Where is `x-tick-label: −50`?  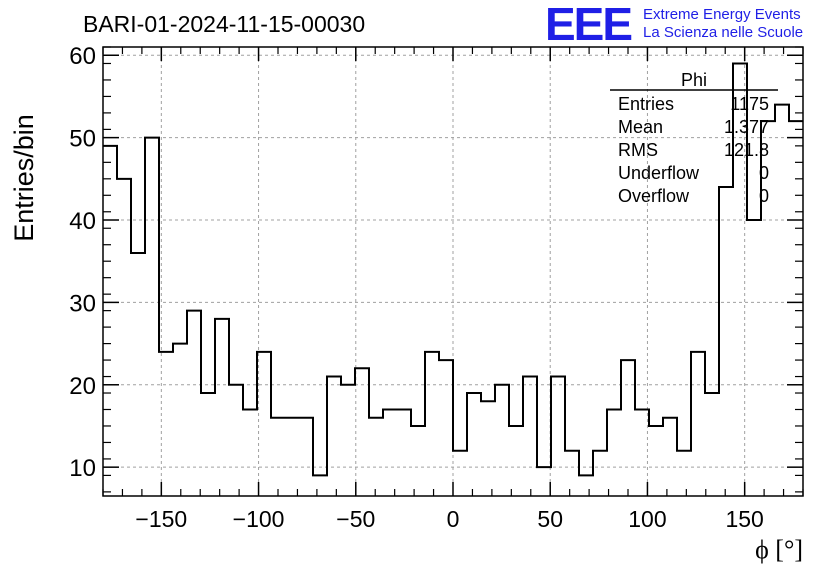 x-tick-label: −50 is located at coordinates (355, 519).